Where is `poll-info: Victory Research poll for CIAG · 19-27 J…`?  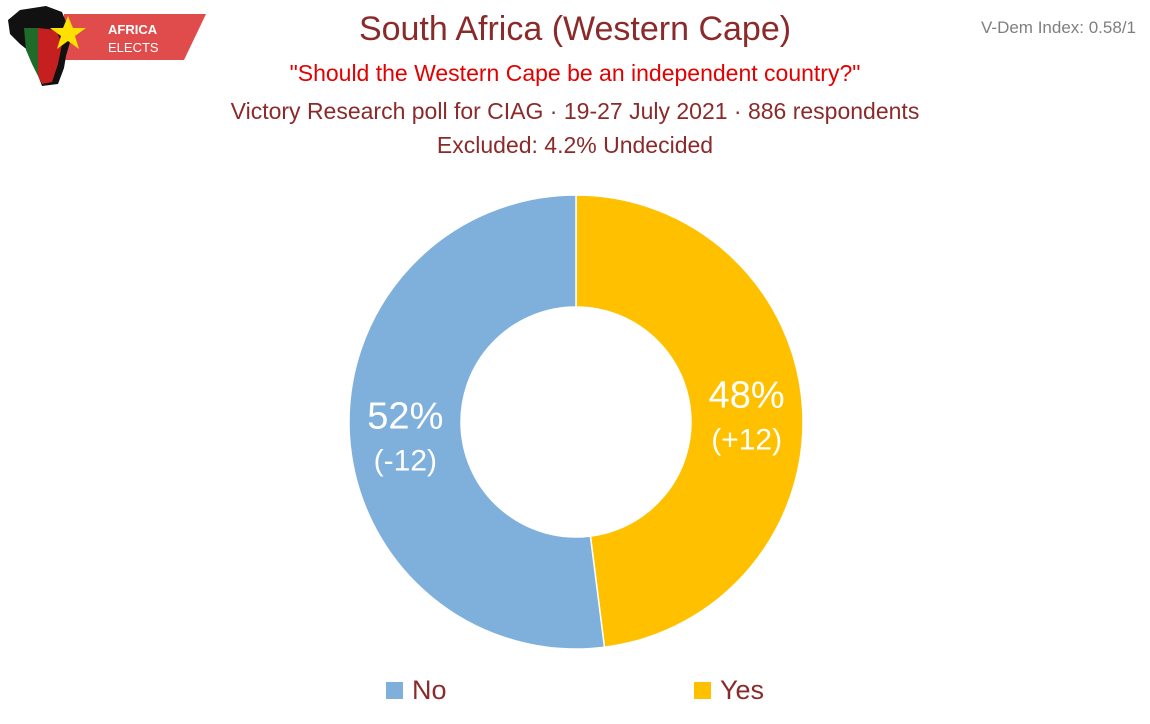 poll-info: Victory Research poll for CIAG · 19-27 J… is located at coordinates (575, 111).